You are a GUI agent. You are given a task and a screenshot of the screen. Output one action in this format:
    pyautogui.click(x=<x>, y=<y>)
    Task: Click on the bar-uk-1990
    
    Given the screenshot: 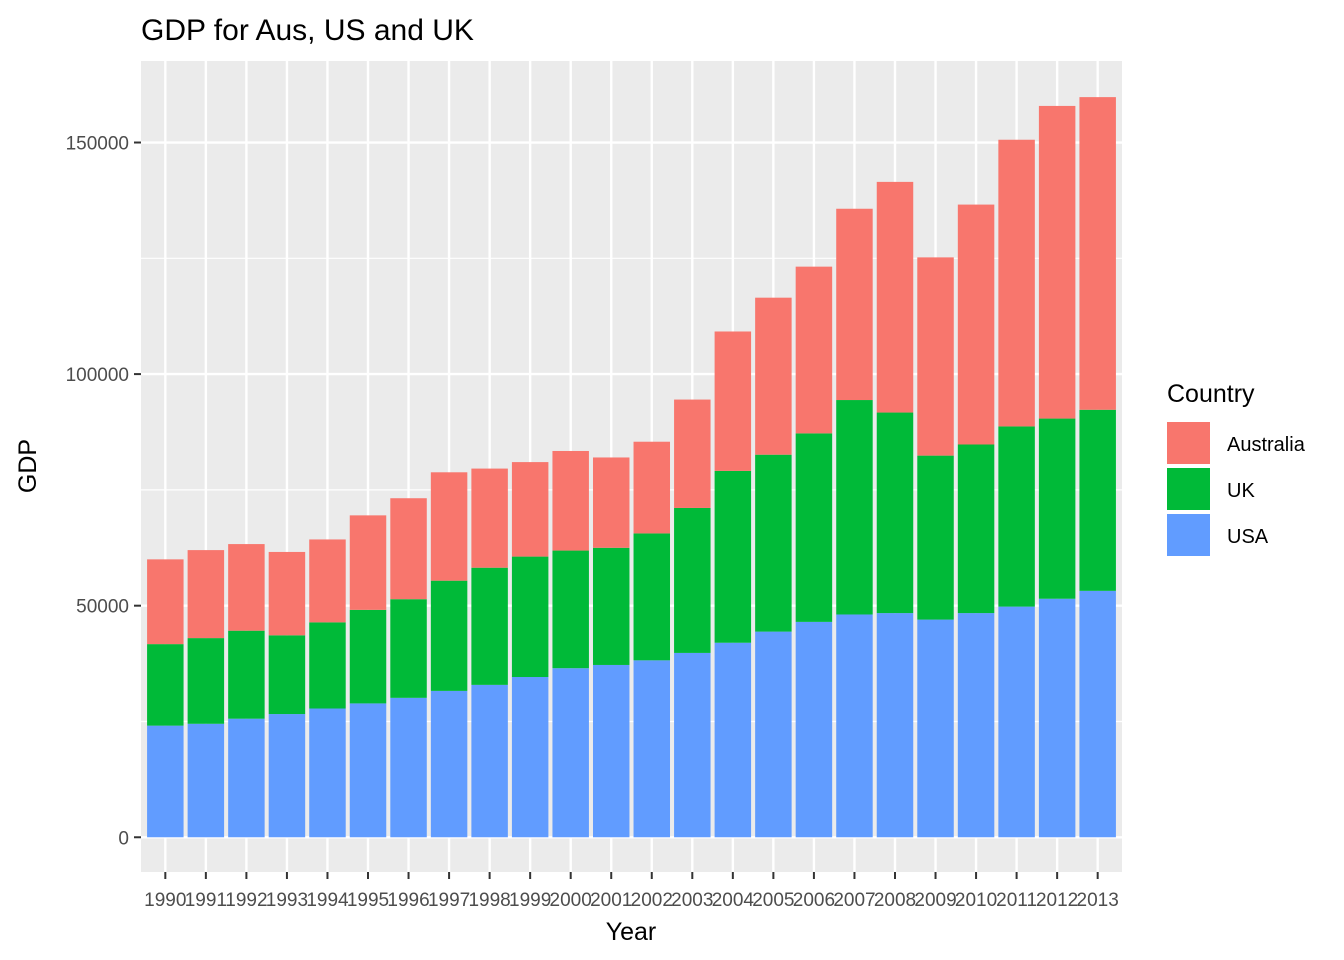 What is the action you would take?
    pyautogui.click(x=165, y=685)
    